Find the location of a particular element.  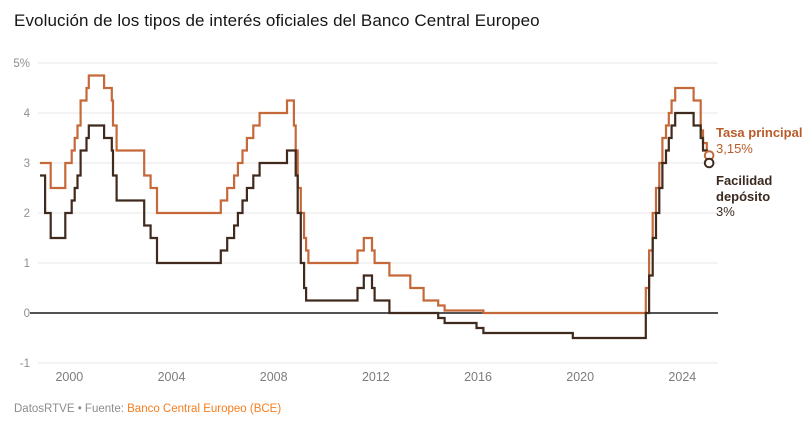

x-tick-label: 2000 is located at coordinates (69, 377).